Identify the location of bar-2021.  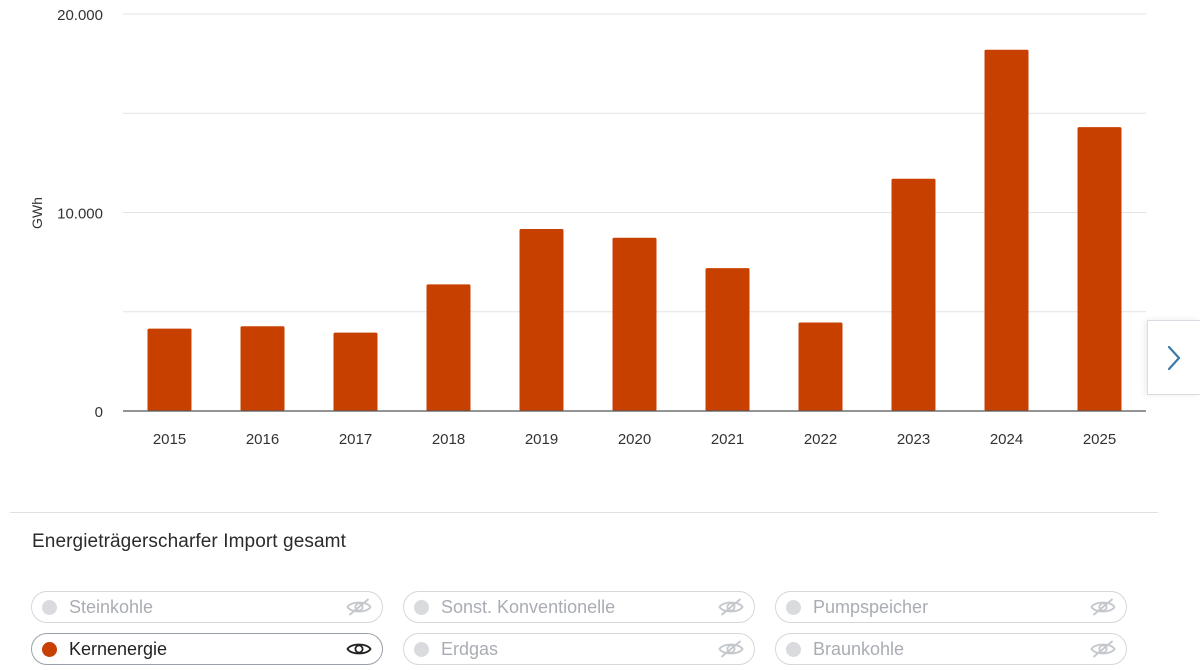
(727, 339).